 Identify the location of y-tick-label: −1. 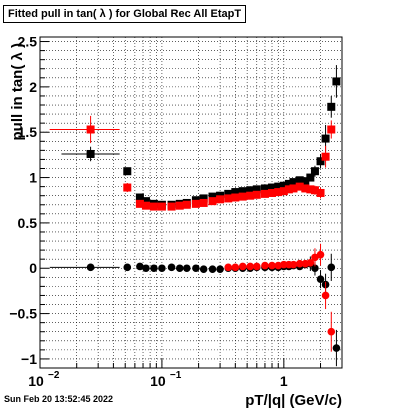
(29, 359).